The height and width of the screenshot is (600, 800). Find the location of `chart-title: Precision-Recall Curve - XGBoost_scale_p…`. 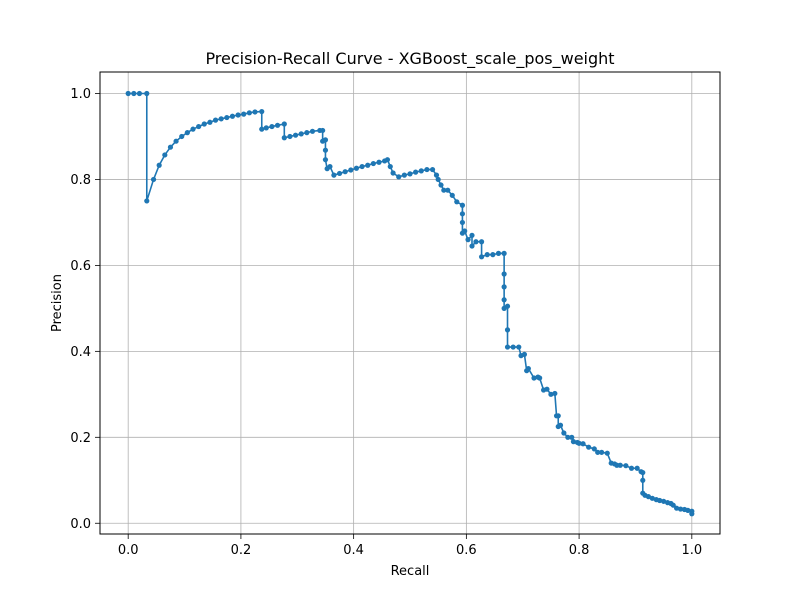

chart-title: Precision-Recall Curve - XGBoost_scale_p… is located at coordinates (409, 59).